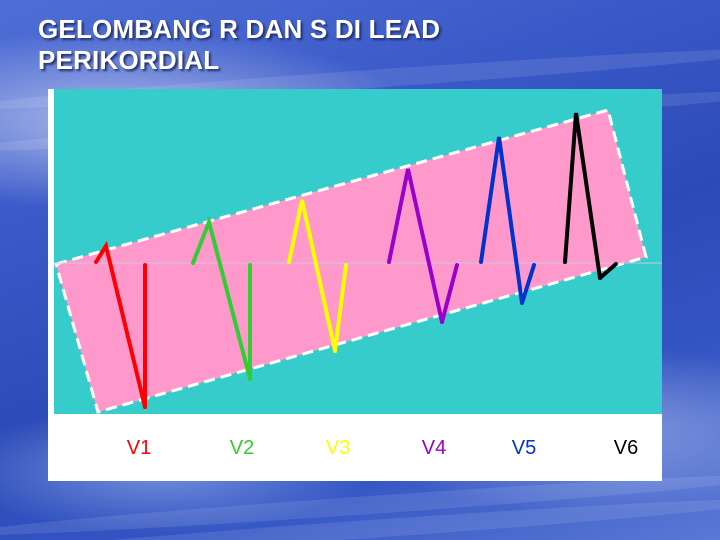 Image resolution: width=720 pixels, height=540 pixels. What do you see at coordinates (434, 448) in the screenshot?
I see `lead-label-v4: V4` at bounding box center [434, 448].